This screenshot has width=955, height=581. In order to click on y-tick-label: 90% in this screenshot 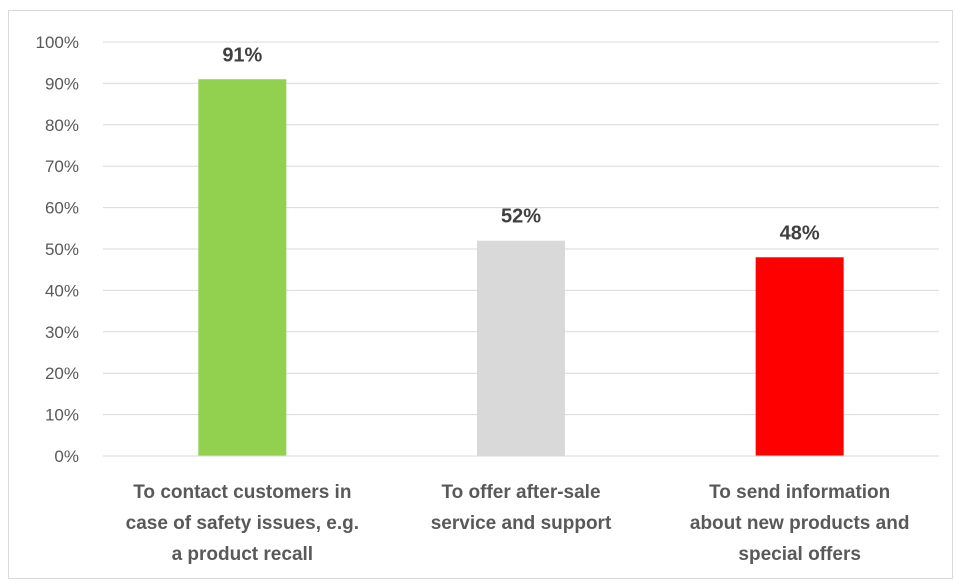, I will do `click(62, 83)`.